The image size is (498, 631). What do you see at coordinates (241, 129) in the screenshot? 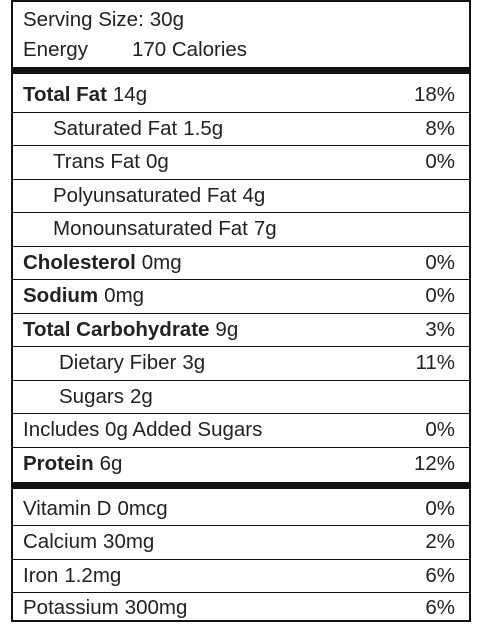
I see `nutrient-row-saturated-fat: Saturated Fat 1.5g 8%` at bounding box center [241, 129].